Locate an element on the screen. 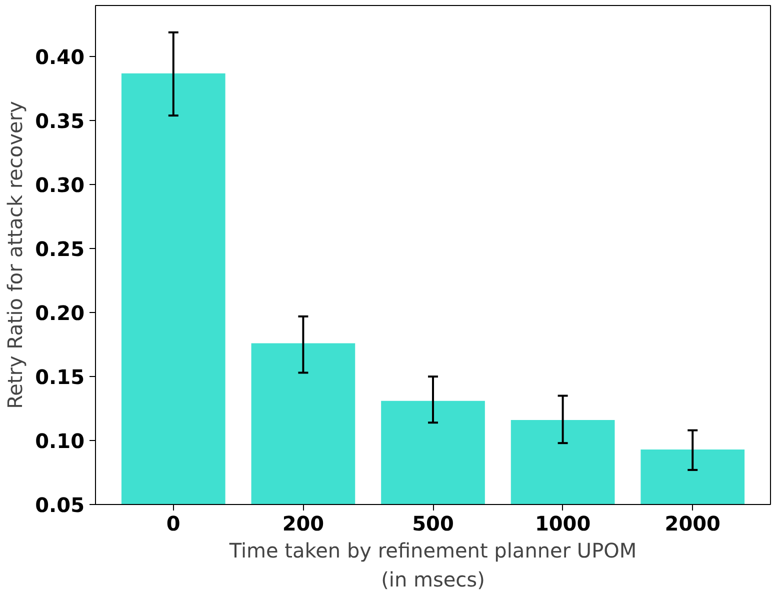 This screenshot has height=594, width=772. y-tick-label: 0.10 is located at coordinates (60, 441).